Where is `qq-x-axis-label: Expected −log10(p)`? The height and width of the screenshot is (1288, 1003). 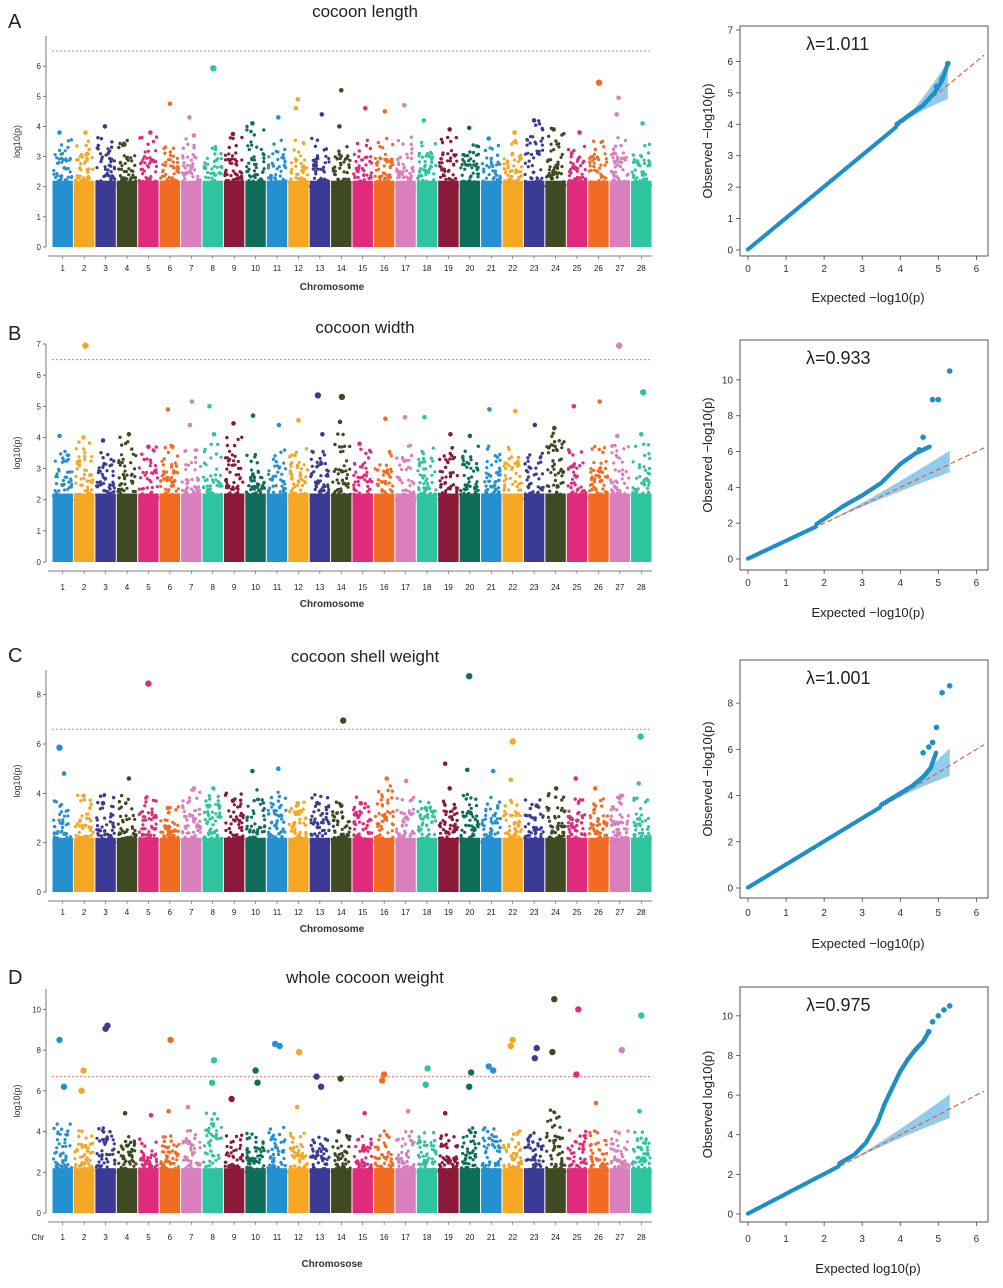 qq-x-axis-label: Expected −log10(p) is located at coordinates (867, 297).